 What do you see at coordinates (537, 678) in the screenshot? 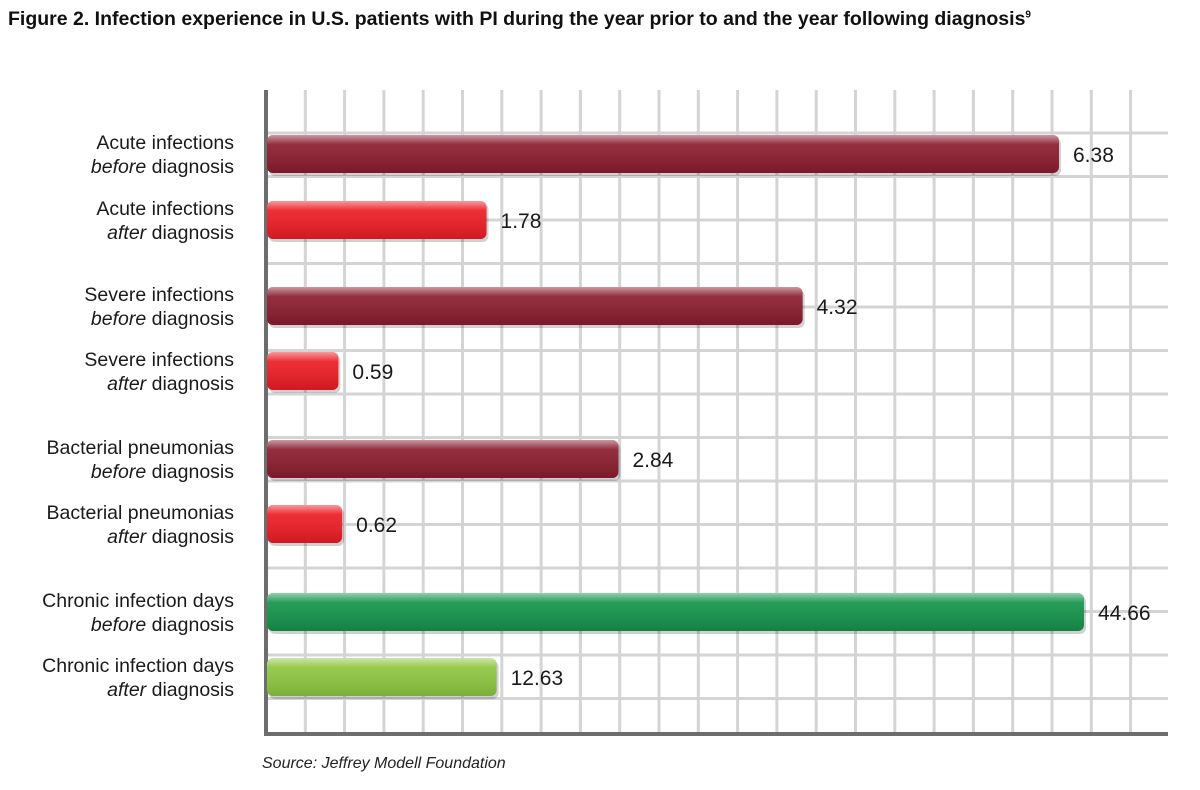
I see `value-label-7: 12.63` at bounding box center [537, 678].